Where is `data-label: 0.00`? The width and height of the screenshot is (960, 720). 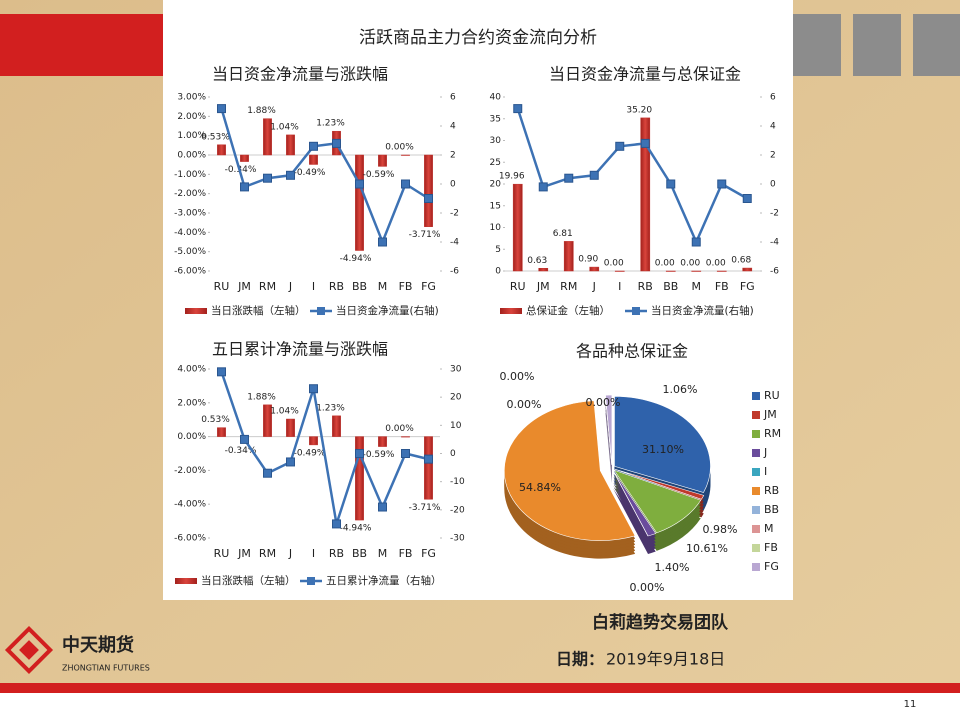 data-label: 0.00 is located at coordinates (716, 264).